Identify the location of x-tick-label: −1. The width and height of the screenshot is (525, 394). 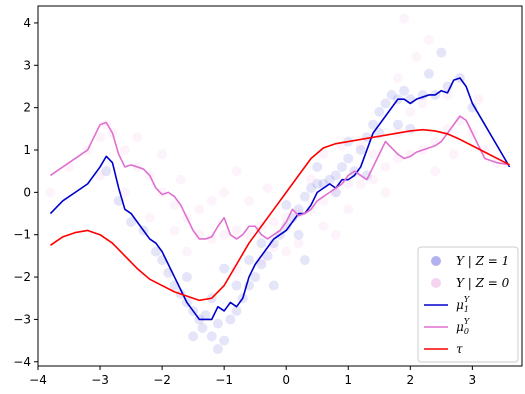
(224, 380).